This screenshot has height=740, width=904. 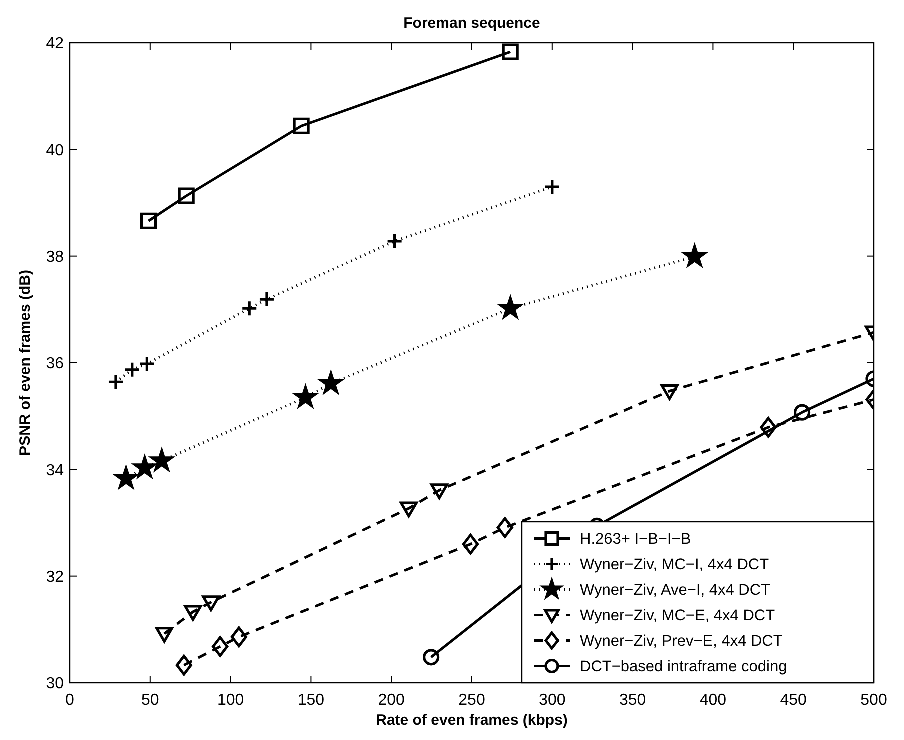 What do you see at coordinates (794, 700) in the screenshot?
I see `x-tick-label: 450` at bounding box center [794, 700].